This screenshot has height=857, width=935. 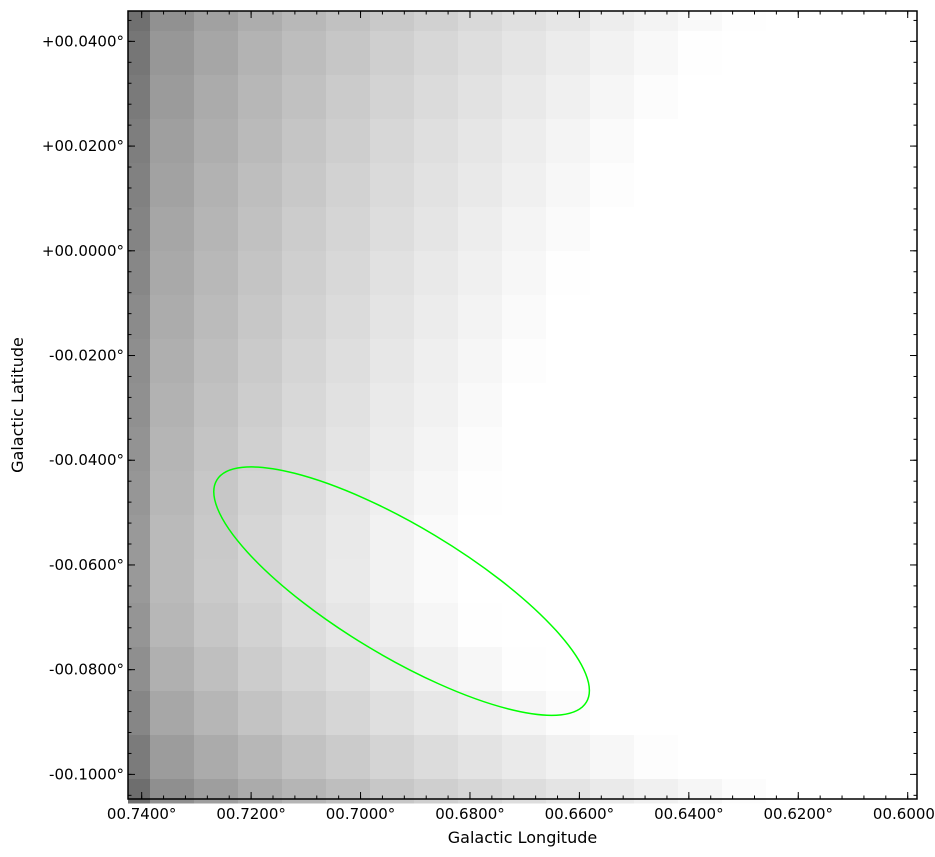 I want to click on y-axis-label: Galactic Latitude, so click(x=17, y=405).